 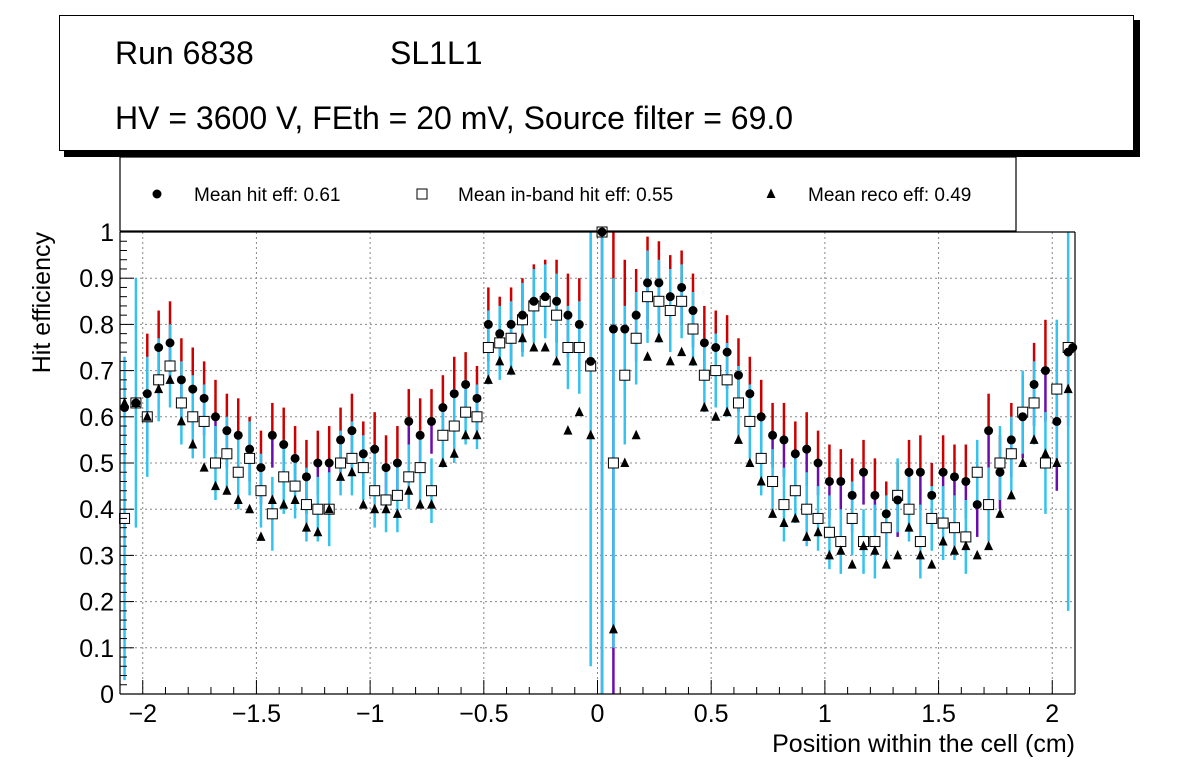 I want to click on x-tick-label: 1.5, so click(x=938, y=714).